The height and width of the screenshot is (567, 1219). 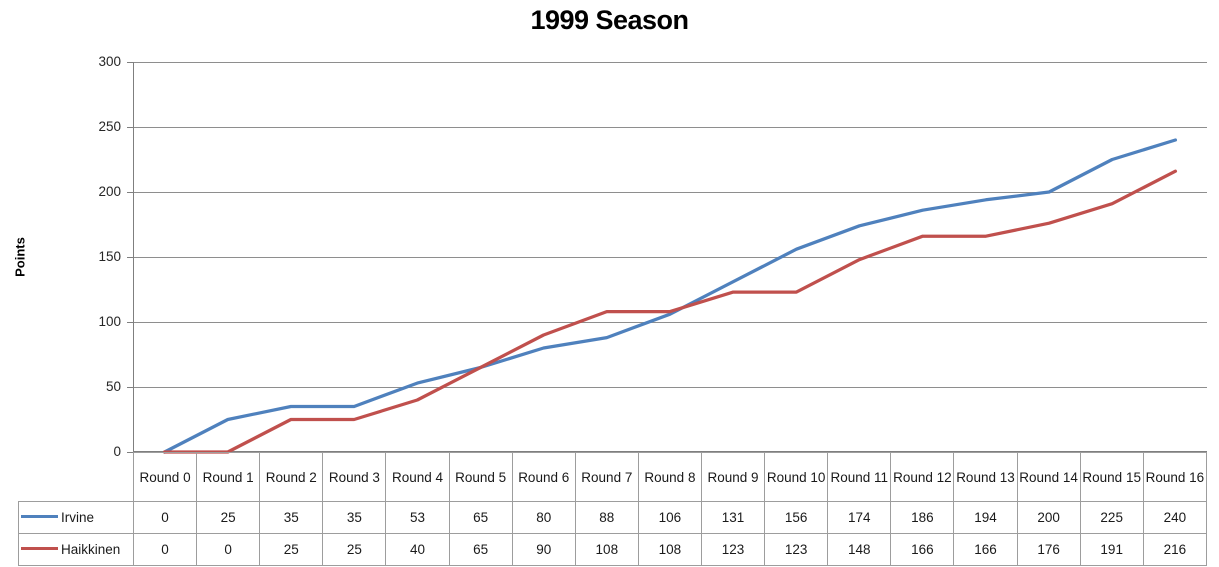 I want to click on table-value-cell: 200, so click(x=1048, y=517).